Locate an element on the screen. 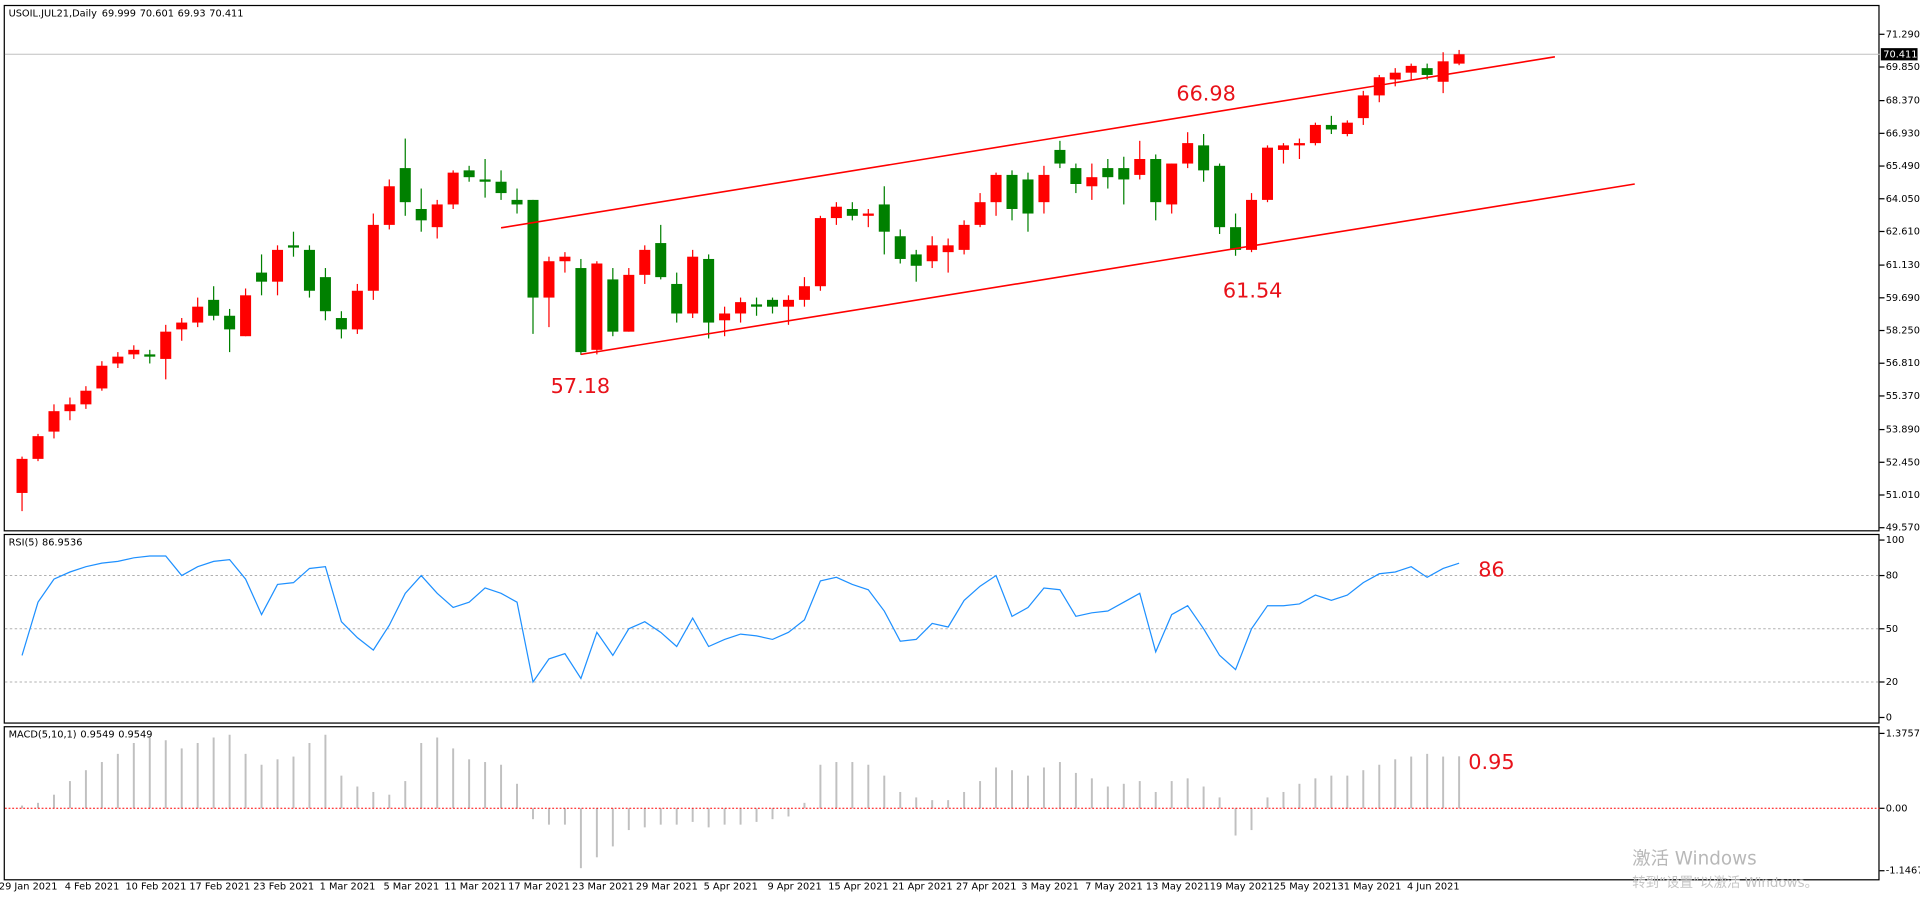 Image resolution: width=1920 pixels, height=900 pixels. macd-name: MACD(5,10,1) is located at coordinates (43, 735).